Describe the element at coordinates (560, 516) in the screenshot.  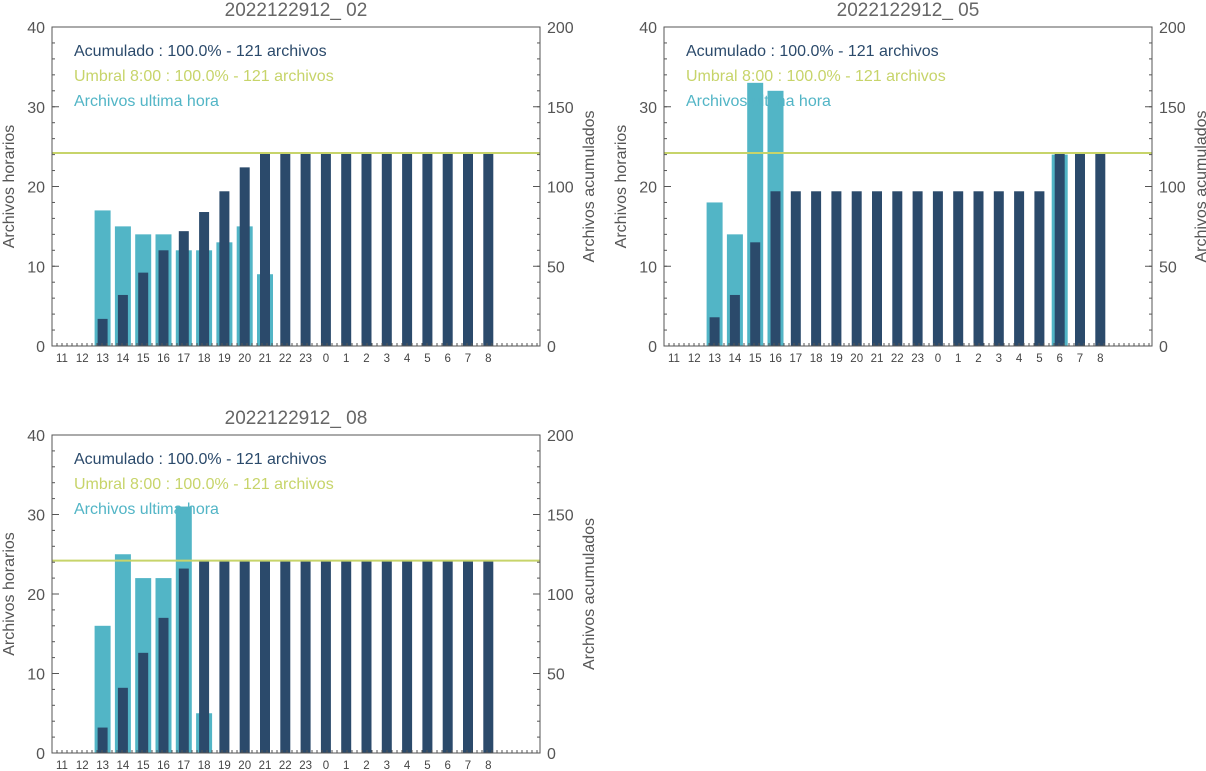
I see `right-tick-label: 150` at that location.